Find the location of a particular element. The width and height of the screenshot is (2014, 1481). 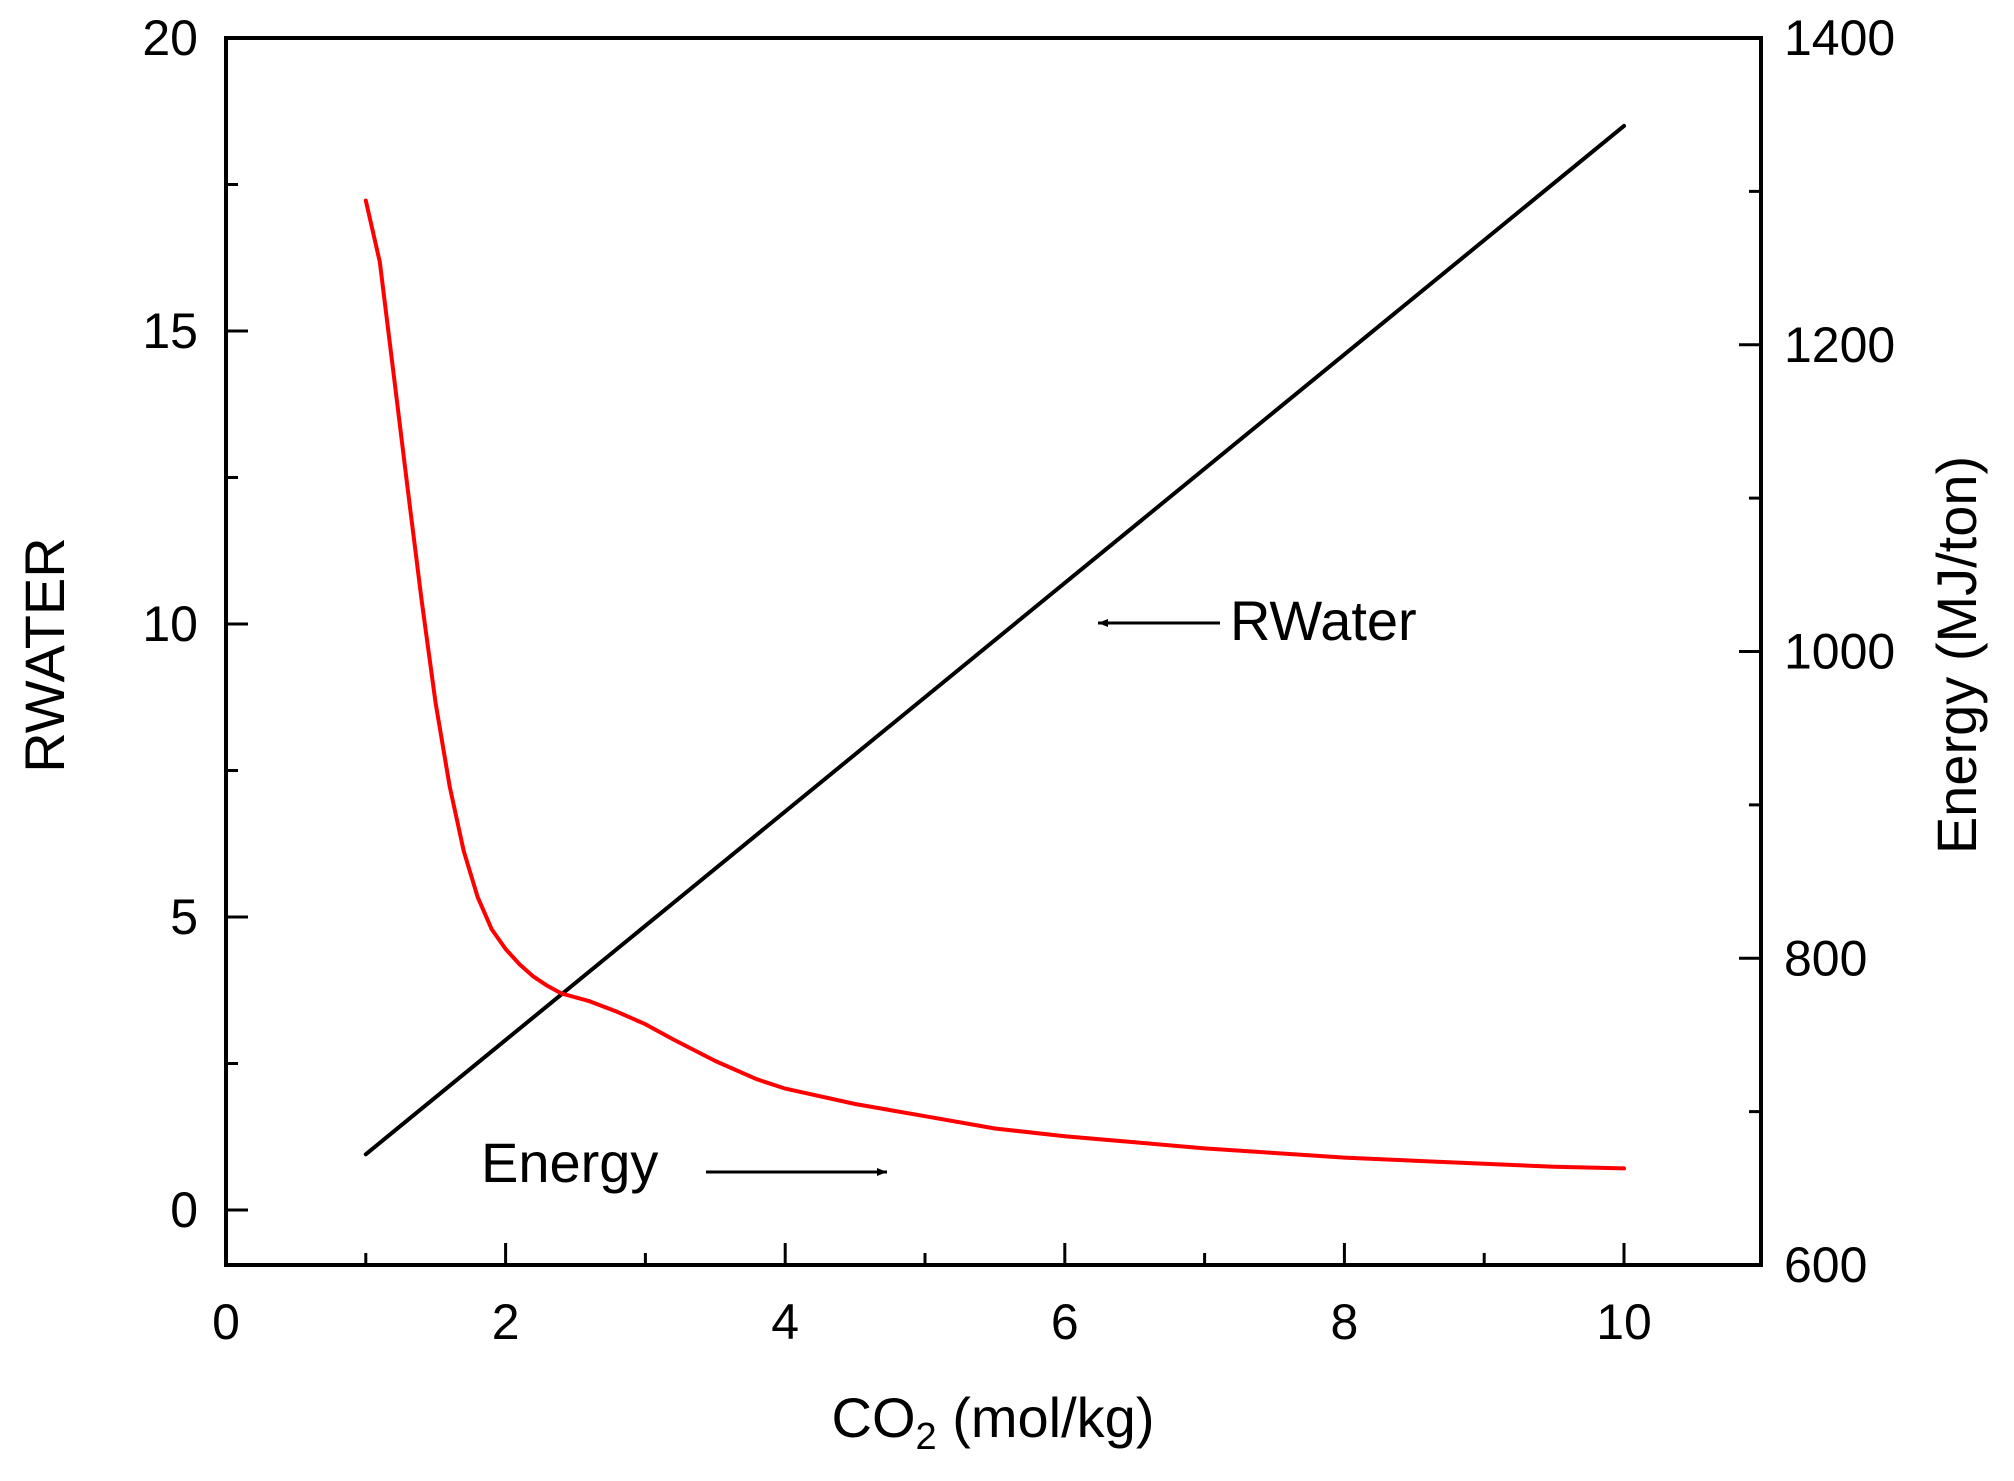

left-axis-ticks: 0 5 10 15 20 is located at coordinates (195, 624).